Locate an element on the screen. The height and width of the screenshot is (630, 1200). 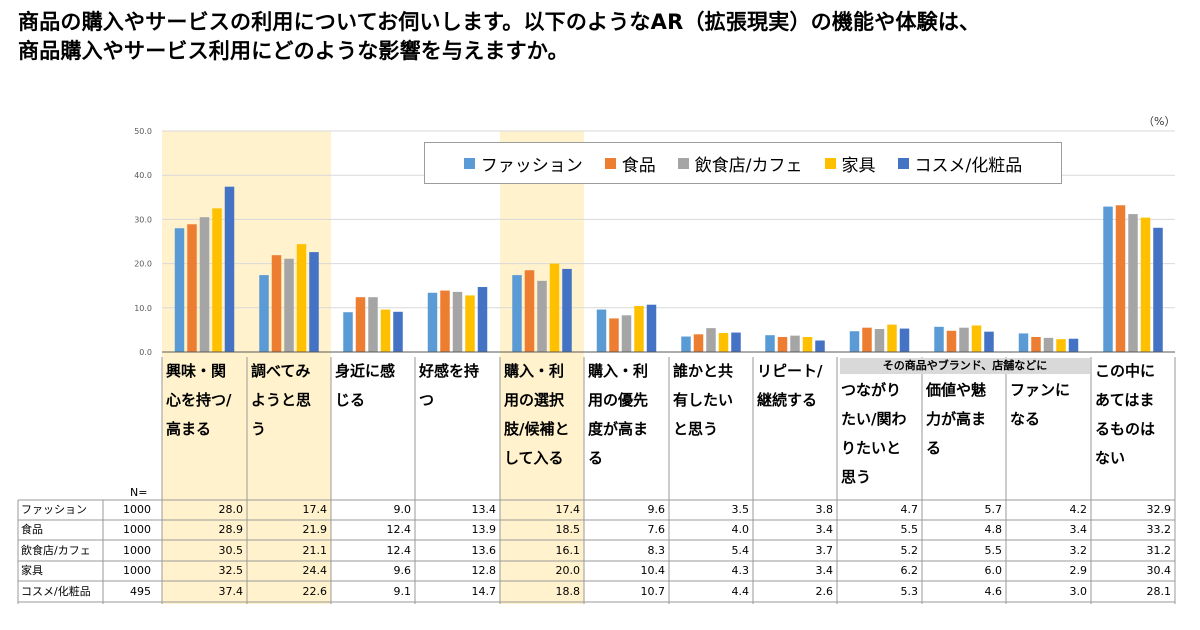
table-value: 13.4 is located at coordinates (484, 509).